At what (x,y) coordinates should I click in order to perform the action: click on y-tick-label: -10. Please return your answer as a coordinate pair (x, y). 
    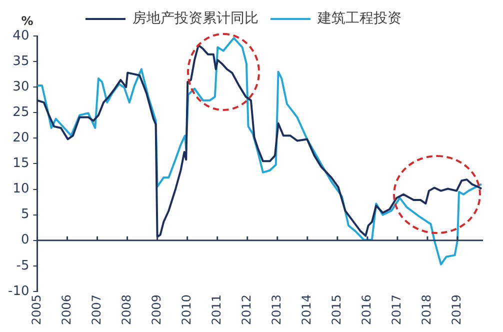
    Looking at the image, I should click on (19, 291).